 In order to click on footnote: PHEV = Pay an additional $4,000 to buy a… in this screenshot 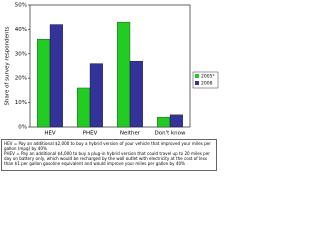, I will do `click(107, 158)`.